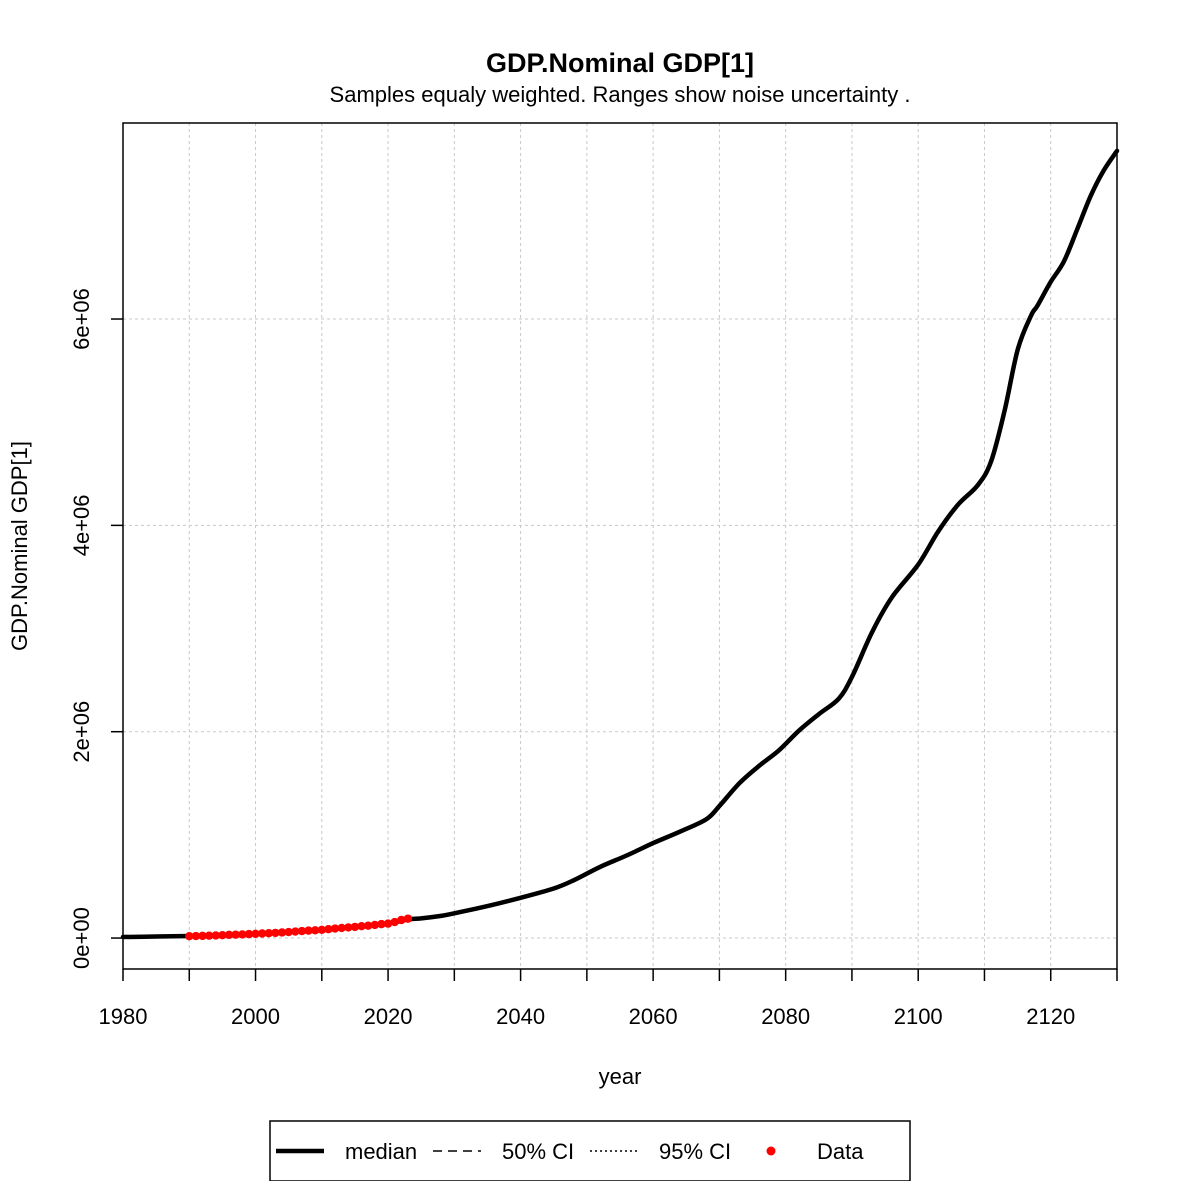  Describe the element at coordinates (388, 1016) in the screenshot. I see `x-tick-label: 2020` at that location.